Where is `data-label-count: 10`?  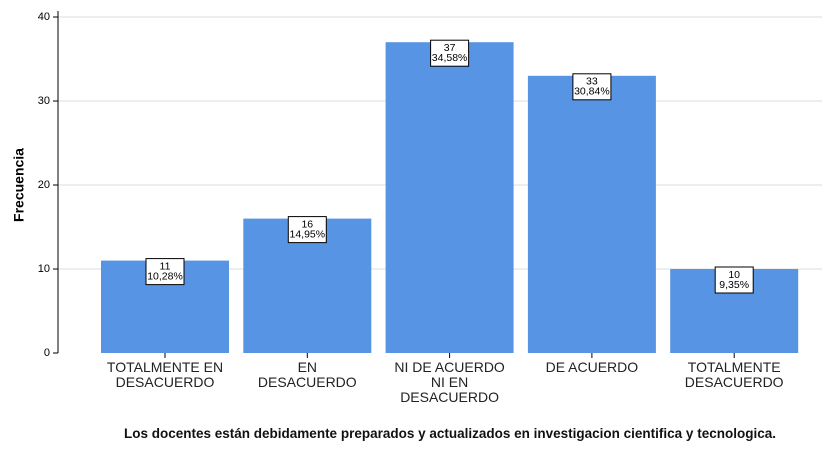 data-label-count: 10 is located at coordinates (734, 275).